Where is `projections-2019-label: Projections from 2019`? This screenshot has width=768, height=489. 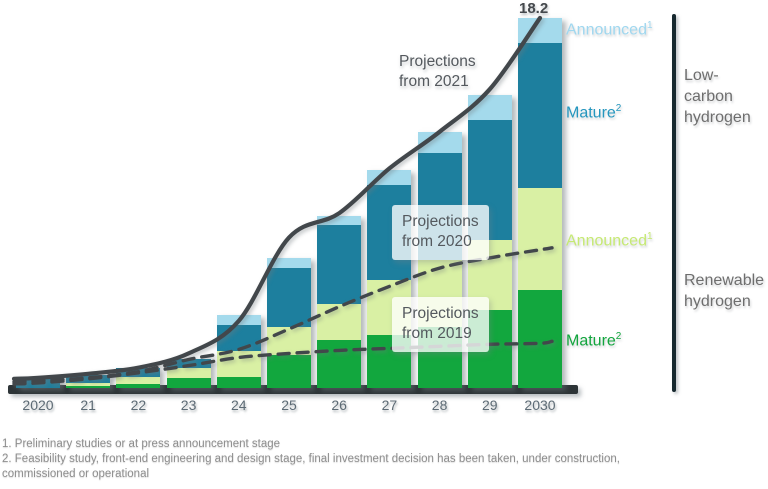 projections-2019-label: Projections from 2019 is located at coordinates (440, 324).